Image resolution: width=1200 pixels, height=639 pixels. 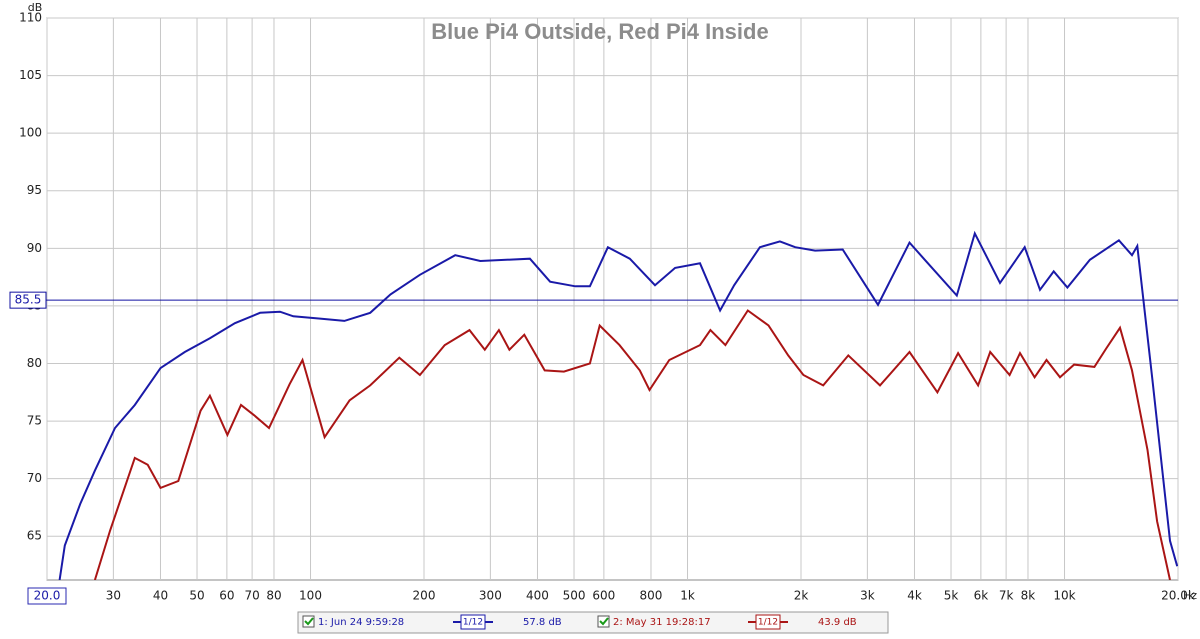 What do you see at coordinates (593, 622) in the screenshot?
I see `legend-box` at bounding box center [593, 622].